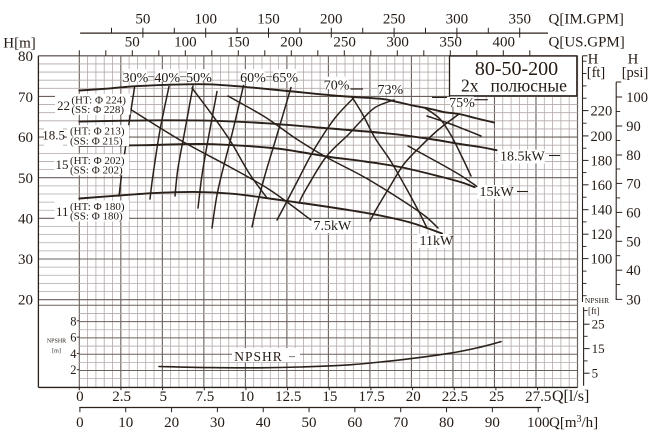  What do you see at coordinates (602, 235) in the screenshot?
I see `svg-text: 120` at bounding box center [602, 235].